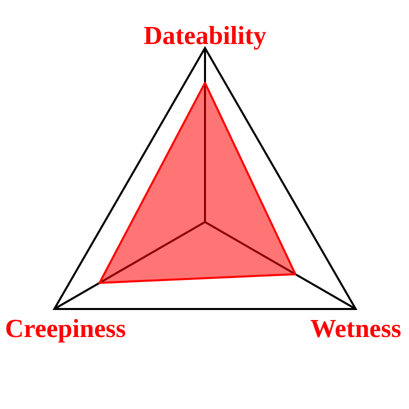  I want to click on spoke-label: Wetness, so click(356, 328).